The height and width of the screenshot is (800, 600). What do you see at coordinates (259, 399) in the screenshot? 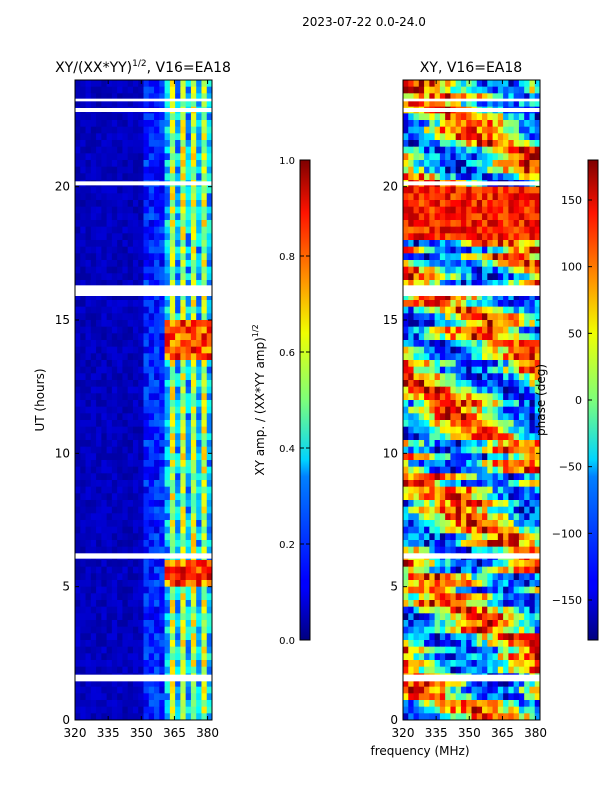
I see `amplitude-colorbar-label: XY amp. / (XX*YY amp)1/2` at bounding box center [259, 399].